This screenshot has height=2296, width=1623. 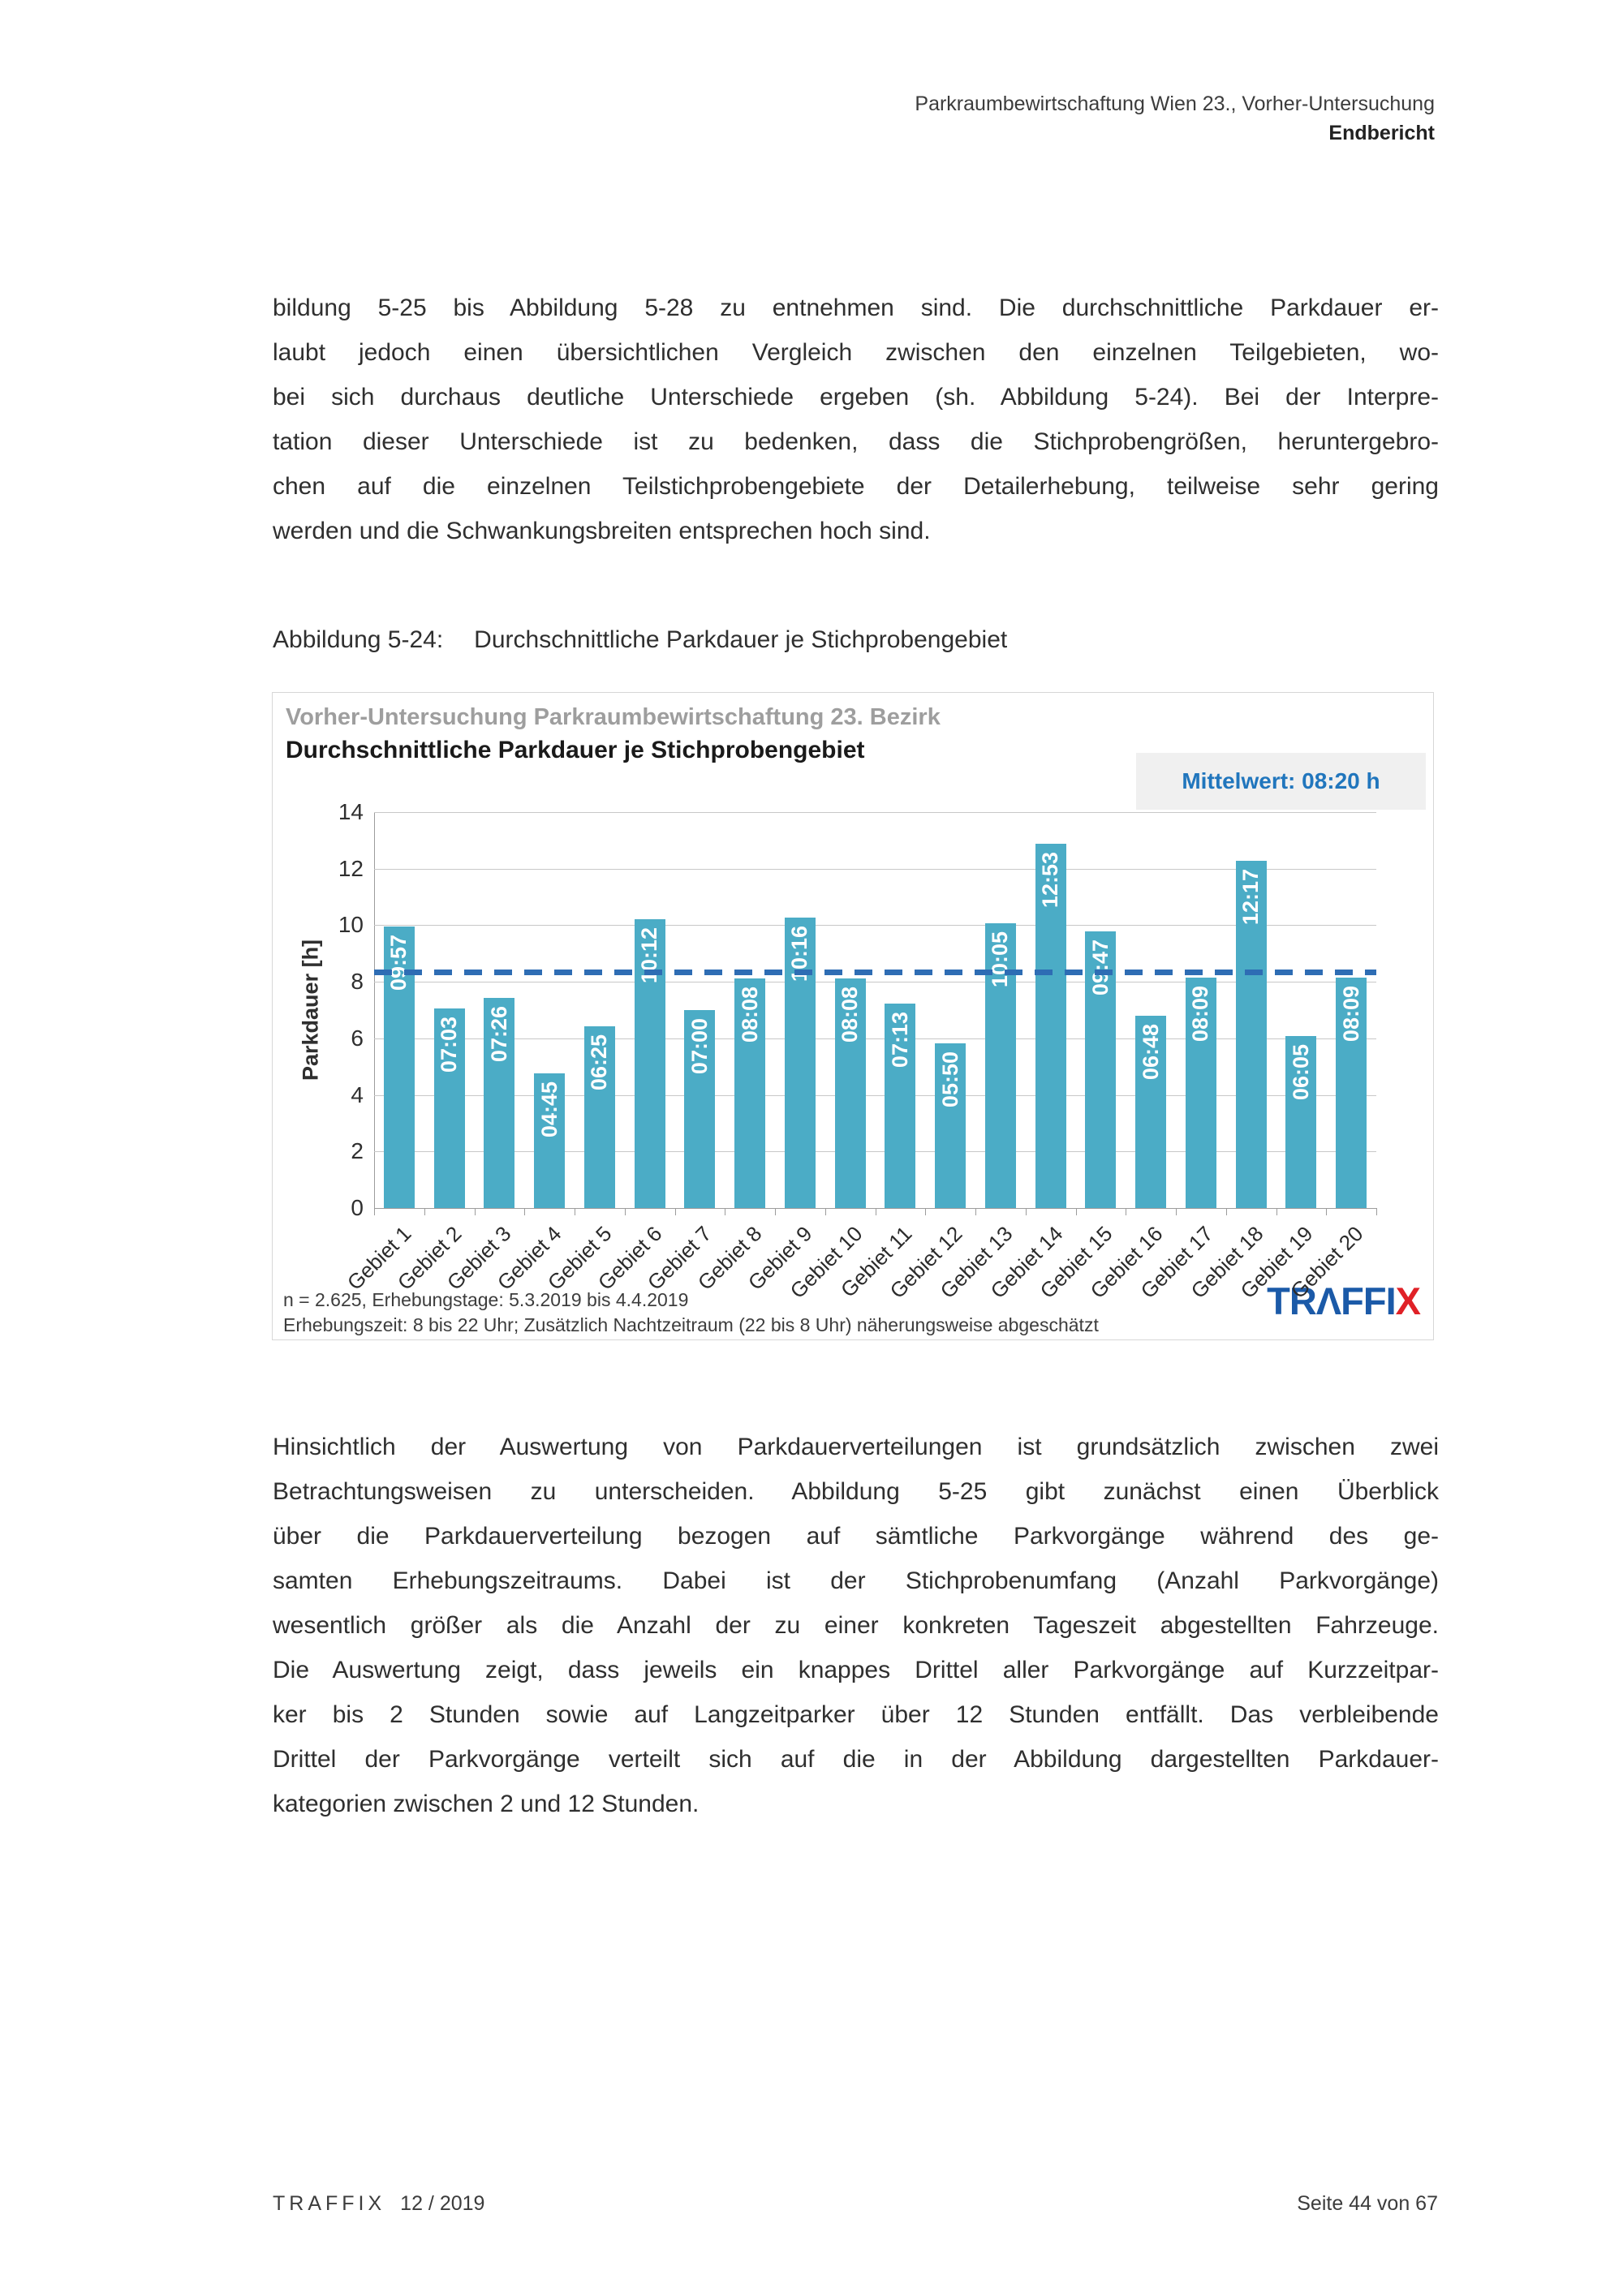 What do you see at coordinates (875, 1208) in the screenshot?
I see `x-axis-line` at bounding box center [875, 1208].